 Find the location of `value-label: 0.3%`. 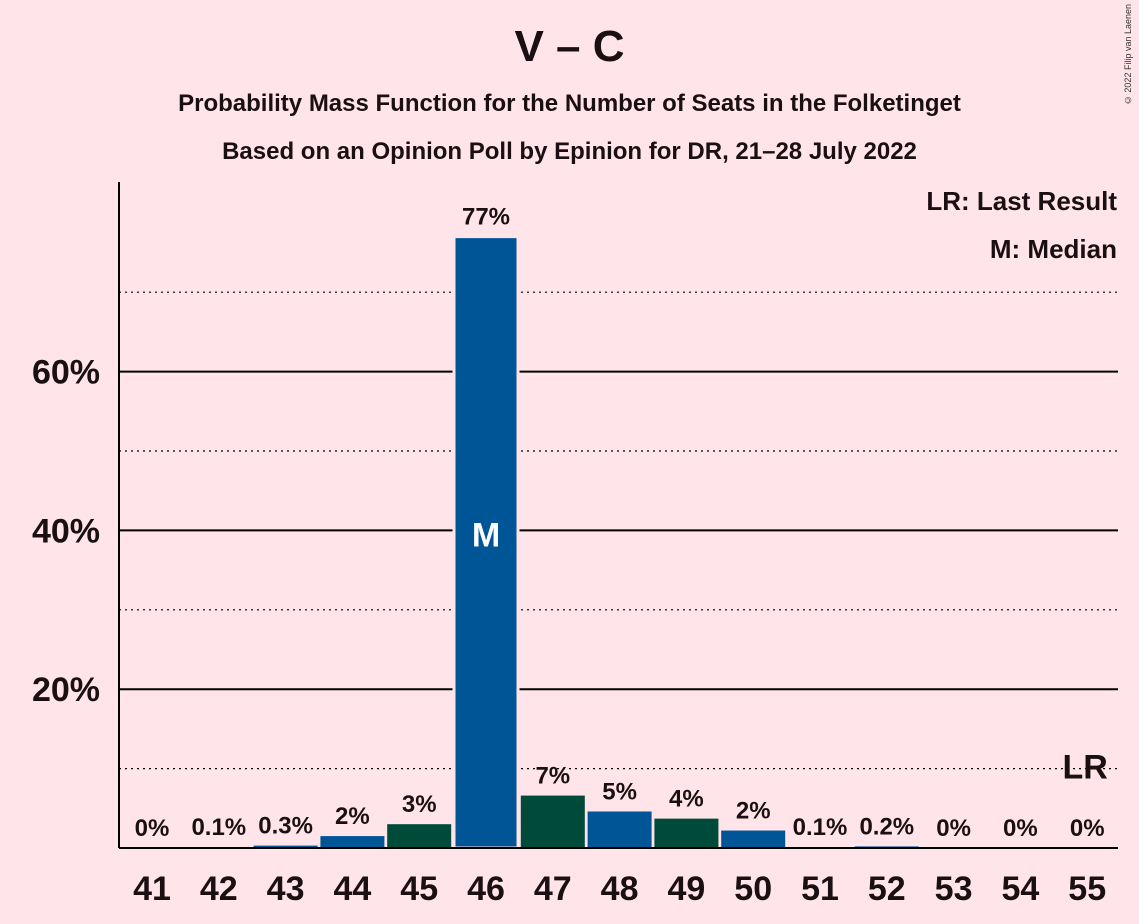

value-label: 0.3% is located at coordinates (285, 826).